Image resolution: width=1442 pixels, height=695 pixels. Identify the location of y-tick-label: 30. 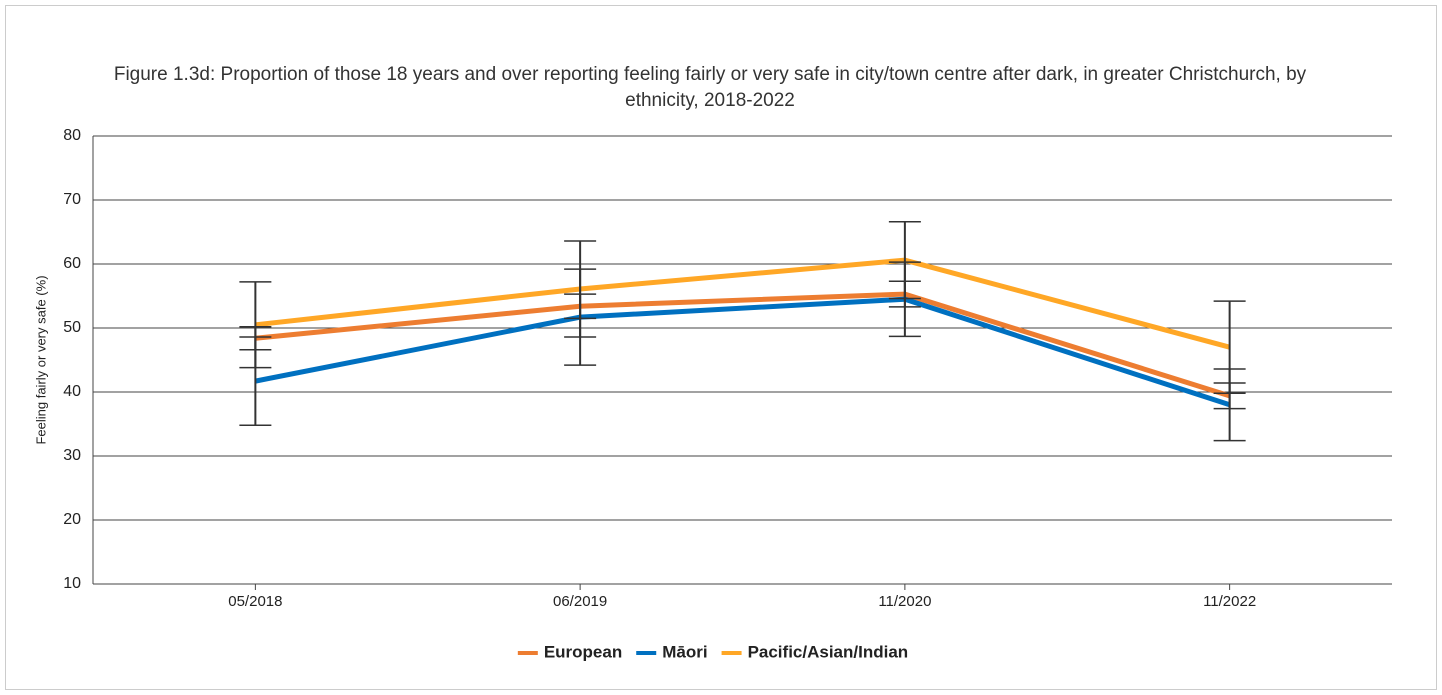
(72, 455).